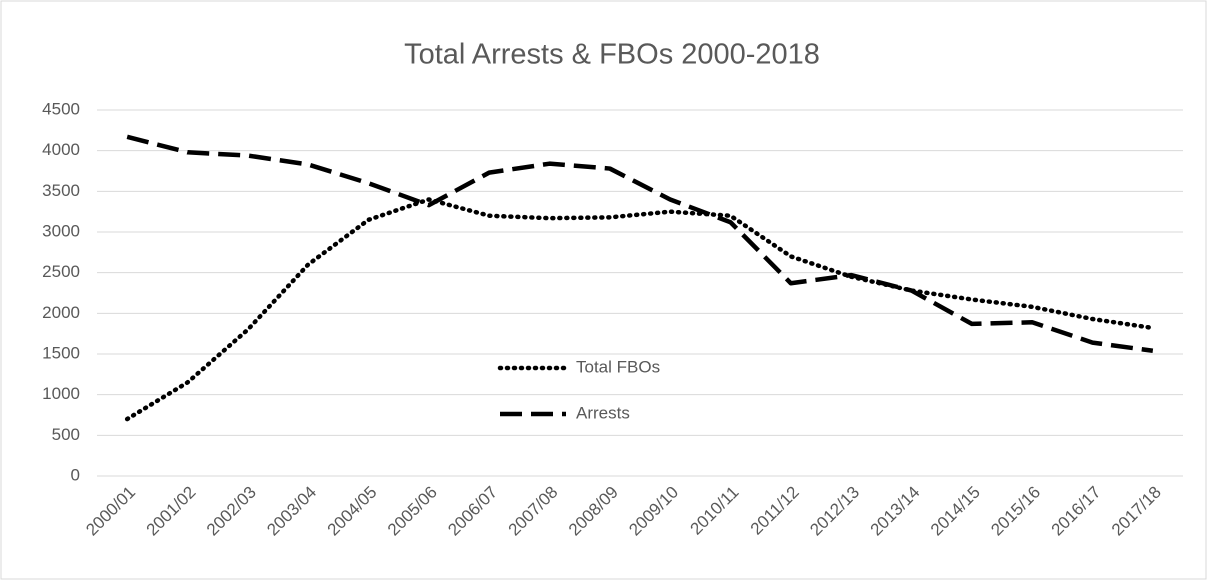 The width and height of the screenshot is (1208, 581). Describe the element at coordinates (61, 271) in the screenshot. I see `y-tick-label: 2500` at that location.